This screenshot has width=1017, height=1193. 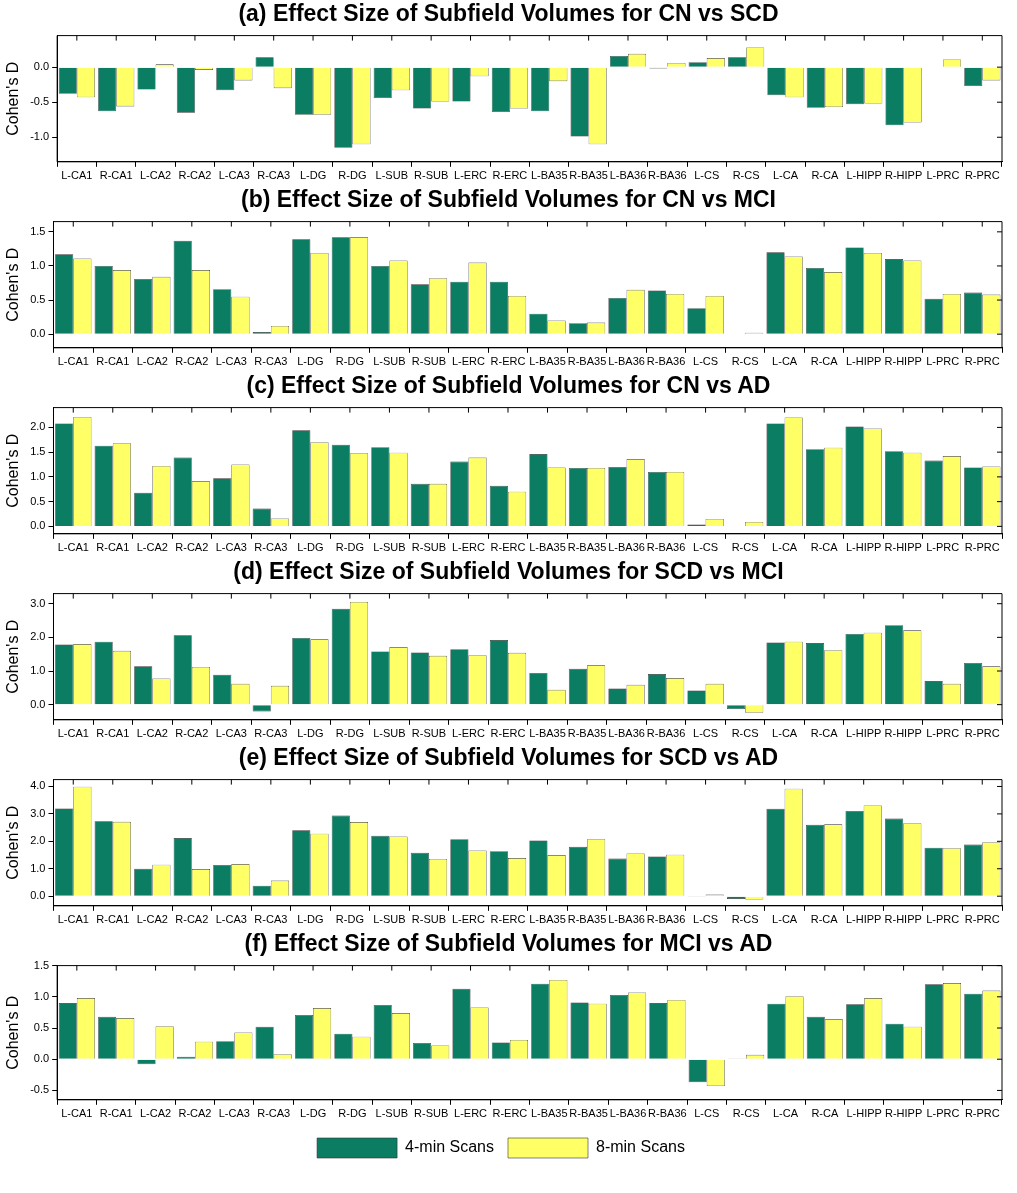 What do you see at coordinates (508, 757) in the screenshot?
I see `chart-title: (e) Effect Size of Subfield Volumes for SCD vs AD` at bounding box center [508, 757].